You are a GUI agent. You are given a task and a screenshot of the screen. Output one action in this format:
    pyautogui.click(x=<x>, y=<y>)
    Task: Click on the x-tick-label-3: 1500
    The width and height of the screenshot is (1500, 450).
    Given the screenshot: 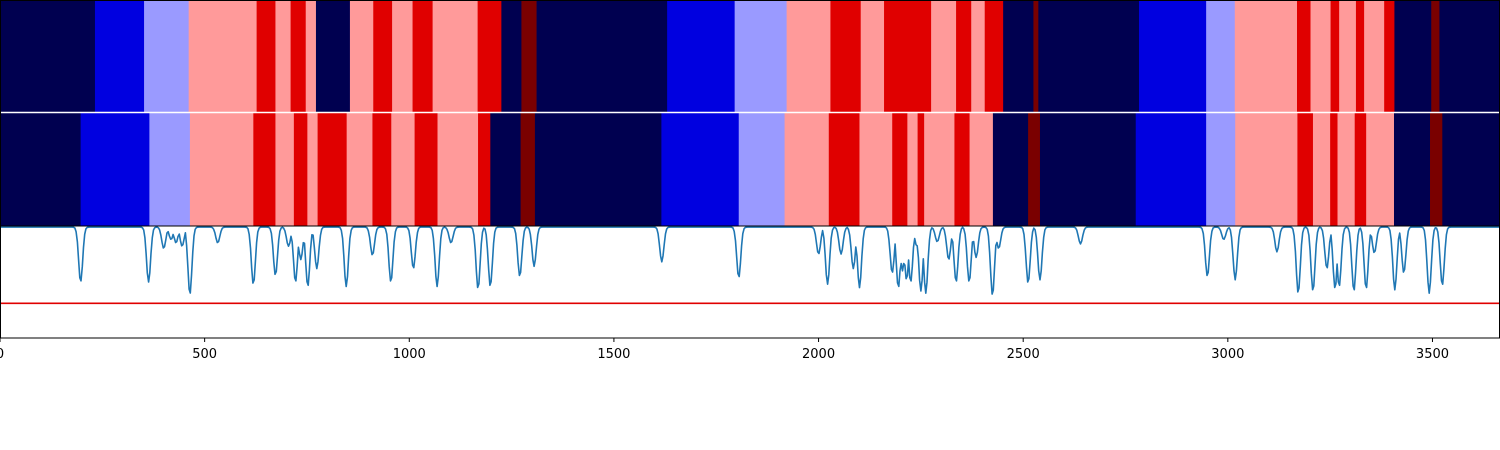 What is the action you would take?
    pyautogui.click(x=613, y=354)
    